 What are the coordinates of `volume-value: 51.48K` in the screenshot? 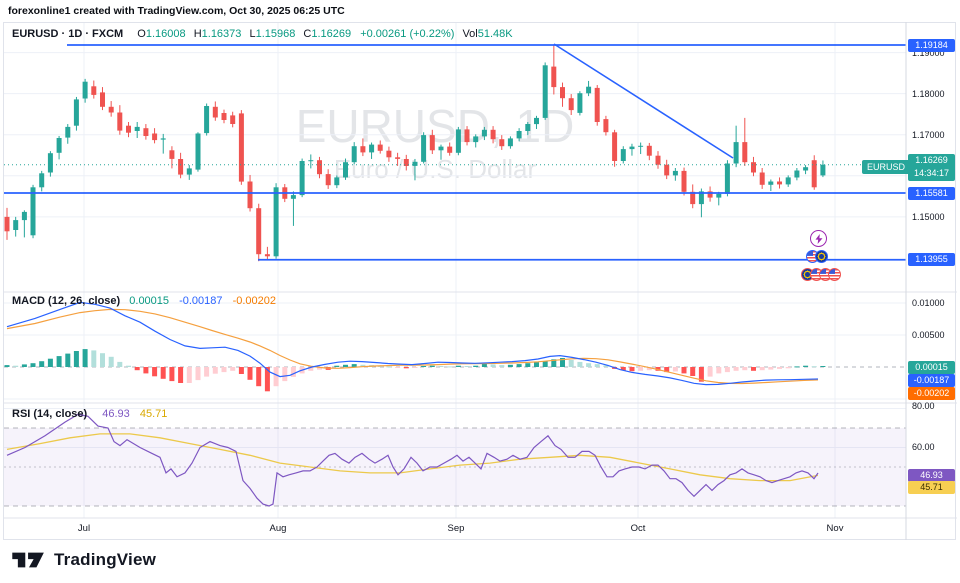 It's located at (495, 34).